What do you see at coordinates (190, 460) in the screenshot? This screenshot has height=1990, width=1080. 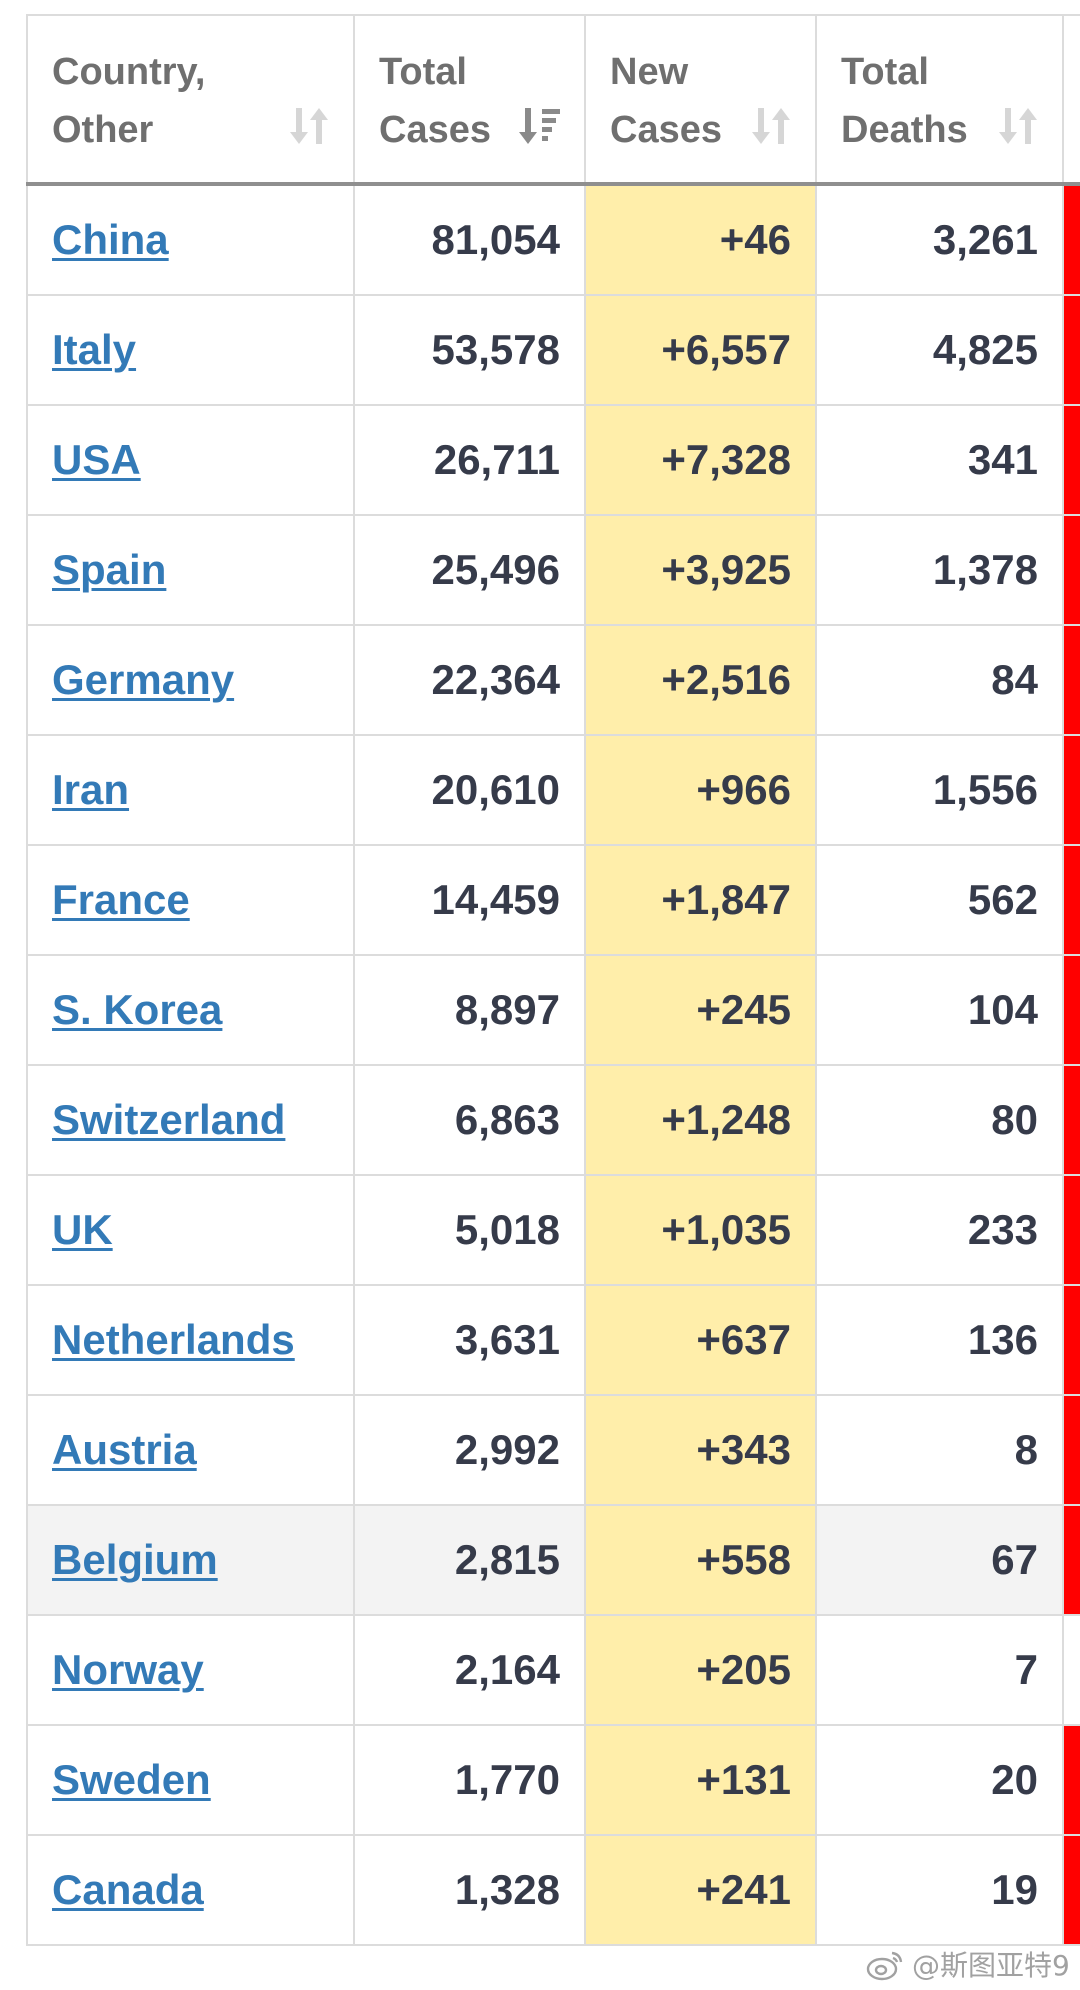 I see `country-cell: USA` at bounding box center [190, 460].